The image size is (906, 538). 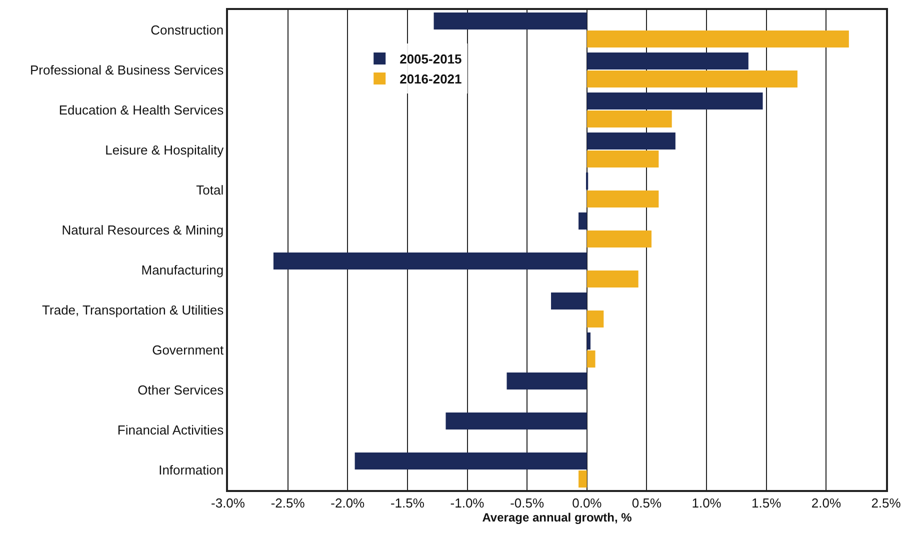 What do you see at coordinates (557, 517) in the screenshot?
I see `x-axis-title: Average annual growth, %` at bounding box center [557, 517].